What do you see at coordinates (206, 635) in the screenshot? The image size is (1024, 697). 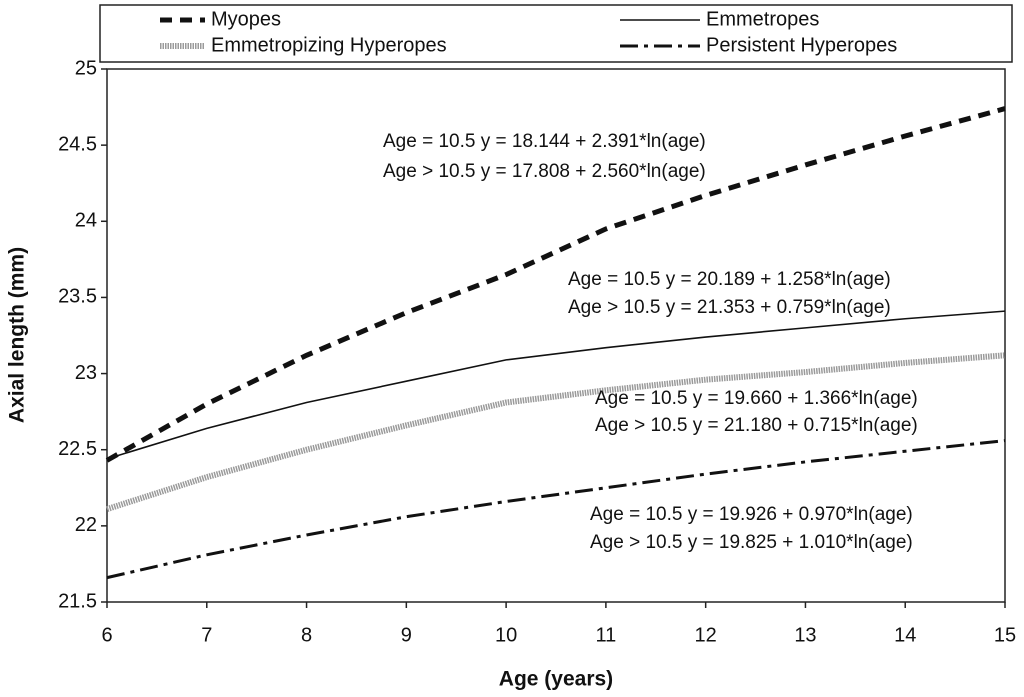 I see `x-tick-label: 7` at bounding box center [206, 635].